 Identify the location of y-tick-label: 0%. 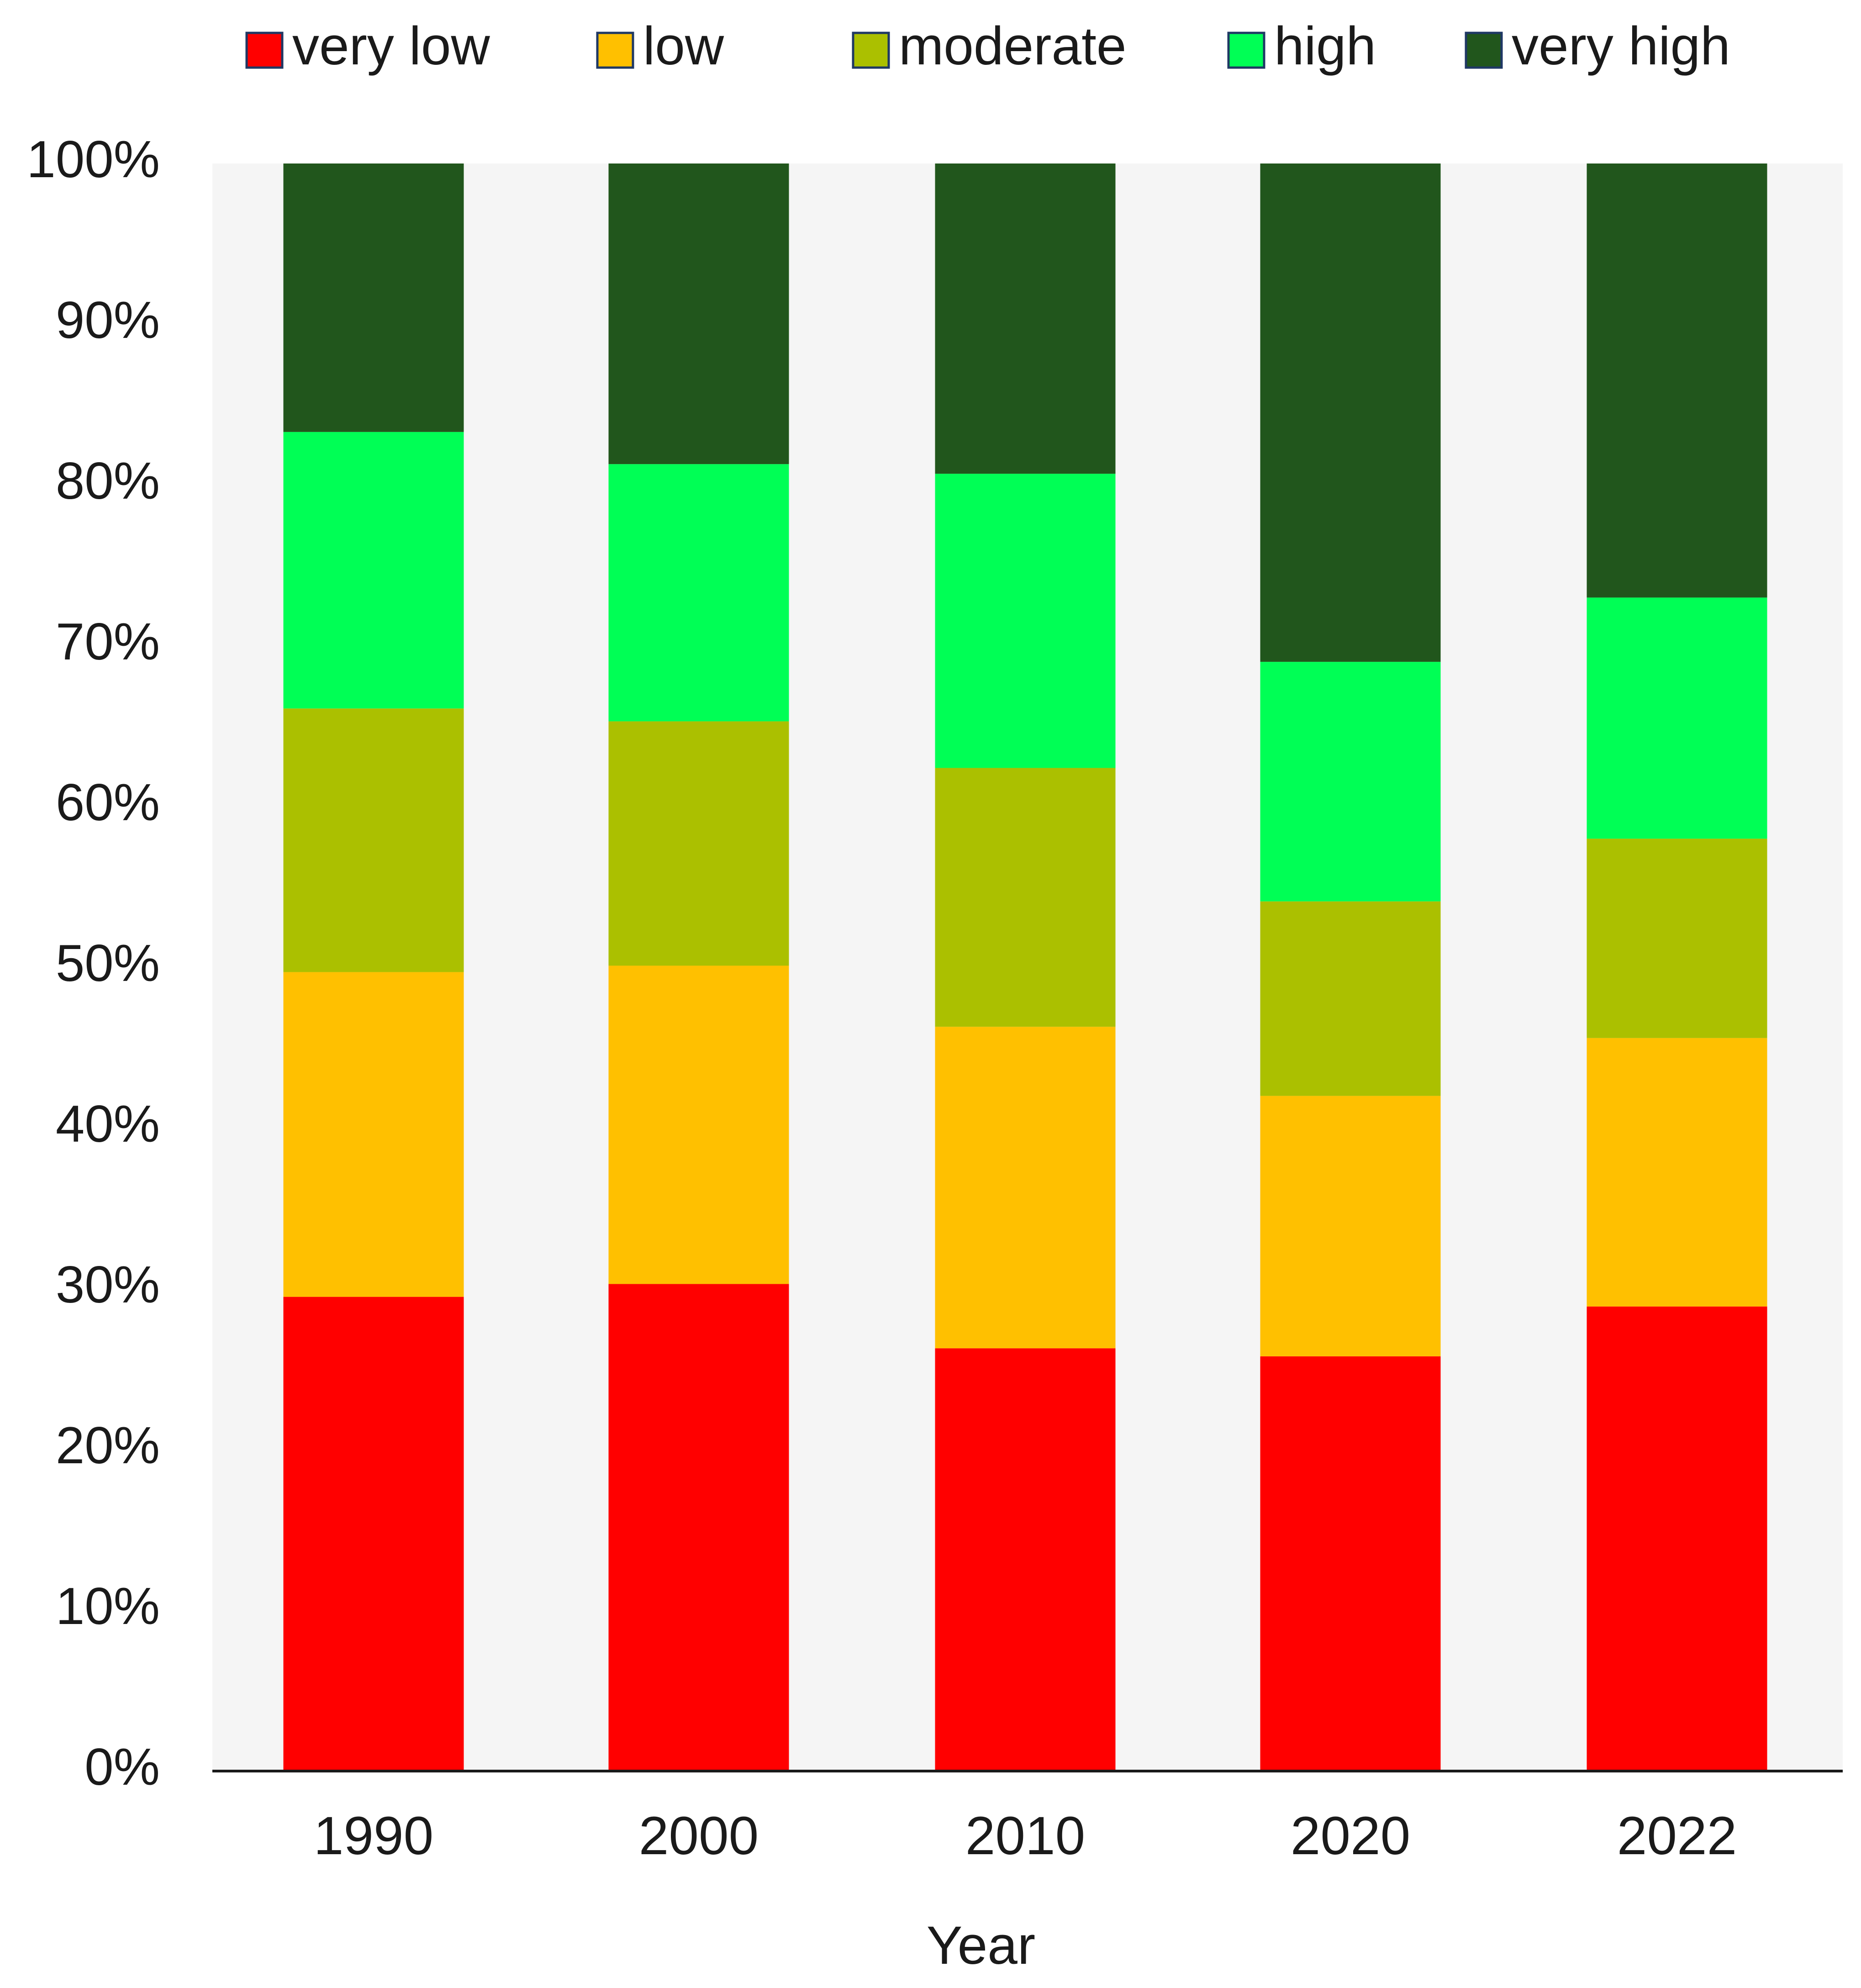
(122, 1767).